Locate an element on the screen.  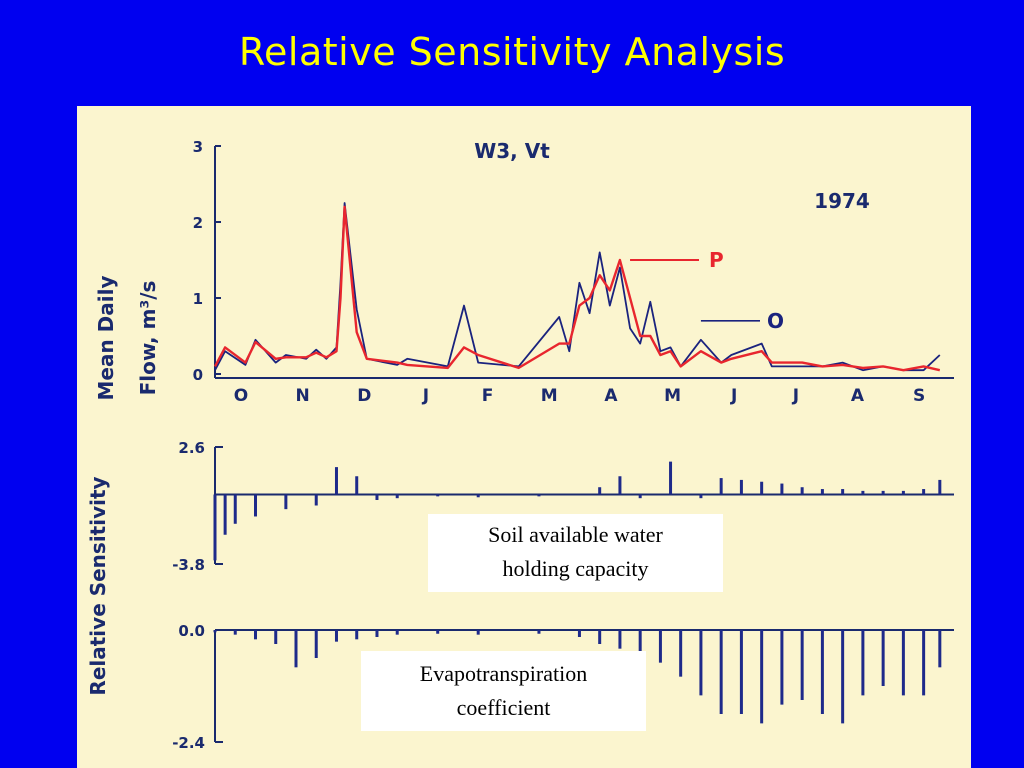
month-tick-label: N is located at coordinates (303, 396).